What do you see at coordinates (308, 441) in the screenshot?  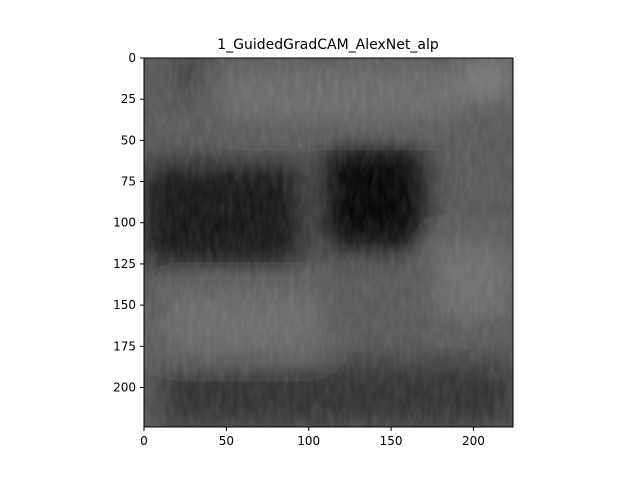 I see `x-tick-label: 100` at bounding box center [308, 441].